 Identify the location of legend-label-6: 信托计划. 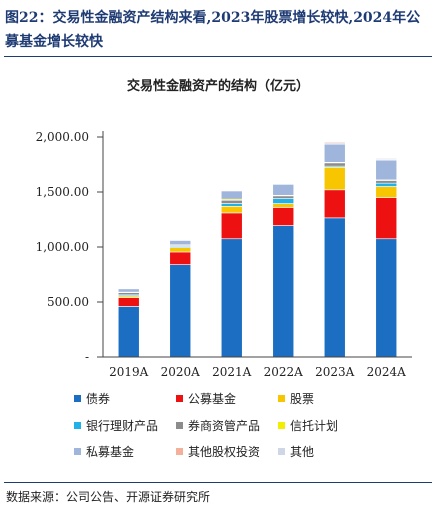
(314, 426).